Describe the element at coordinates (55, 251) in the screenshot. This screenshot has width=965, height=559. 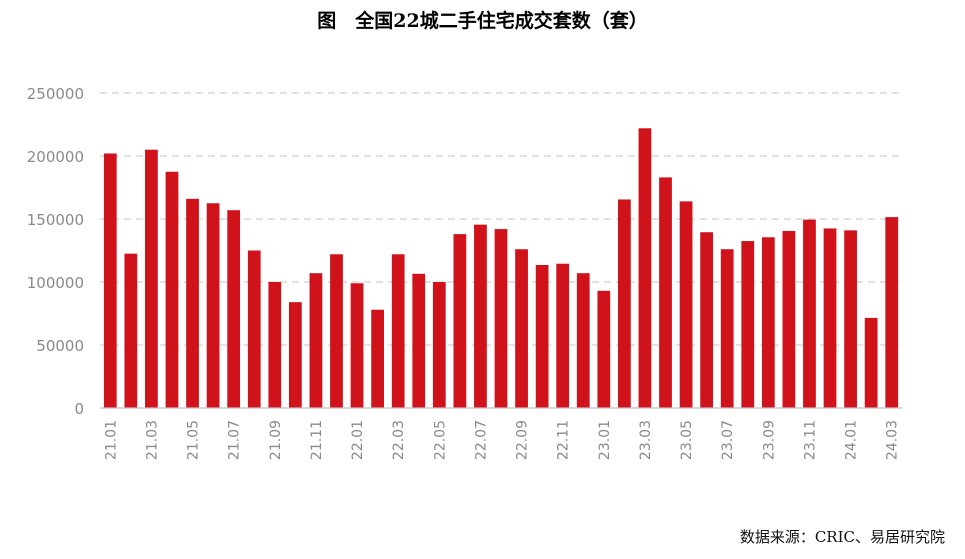
I see `y-axis-ticks: 0 50000 100000 150000 200000 250000` at that location.